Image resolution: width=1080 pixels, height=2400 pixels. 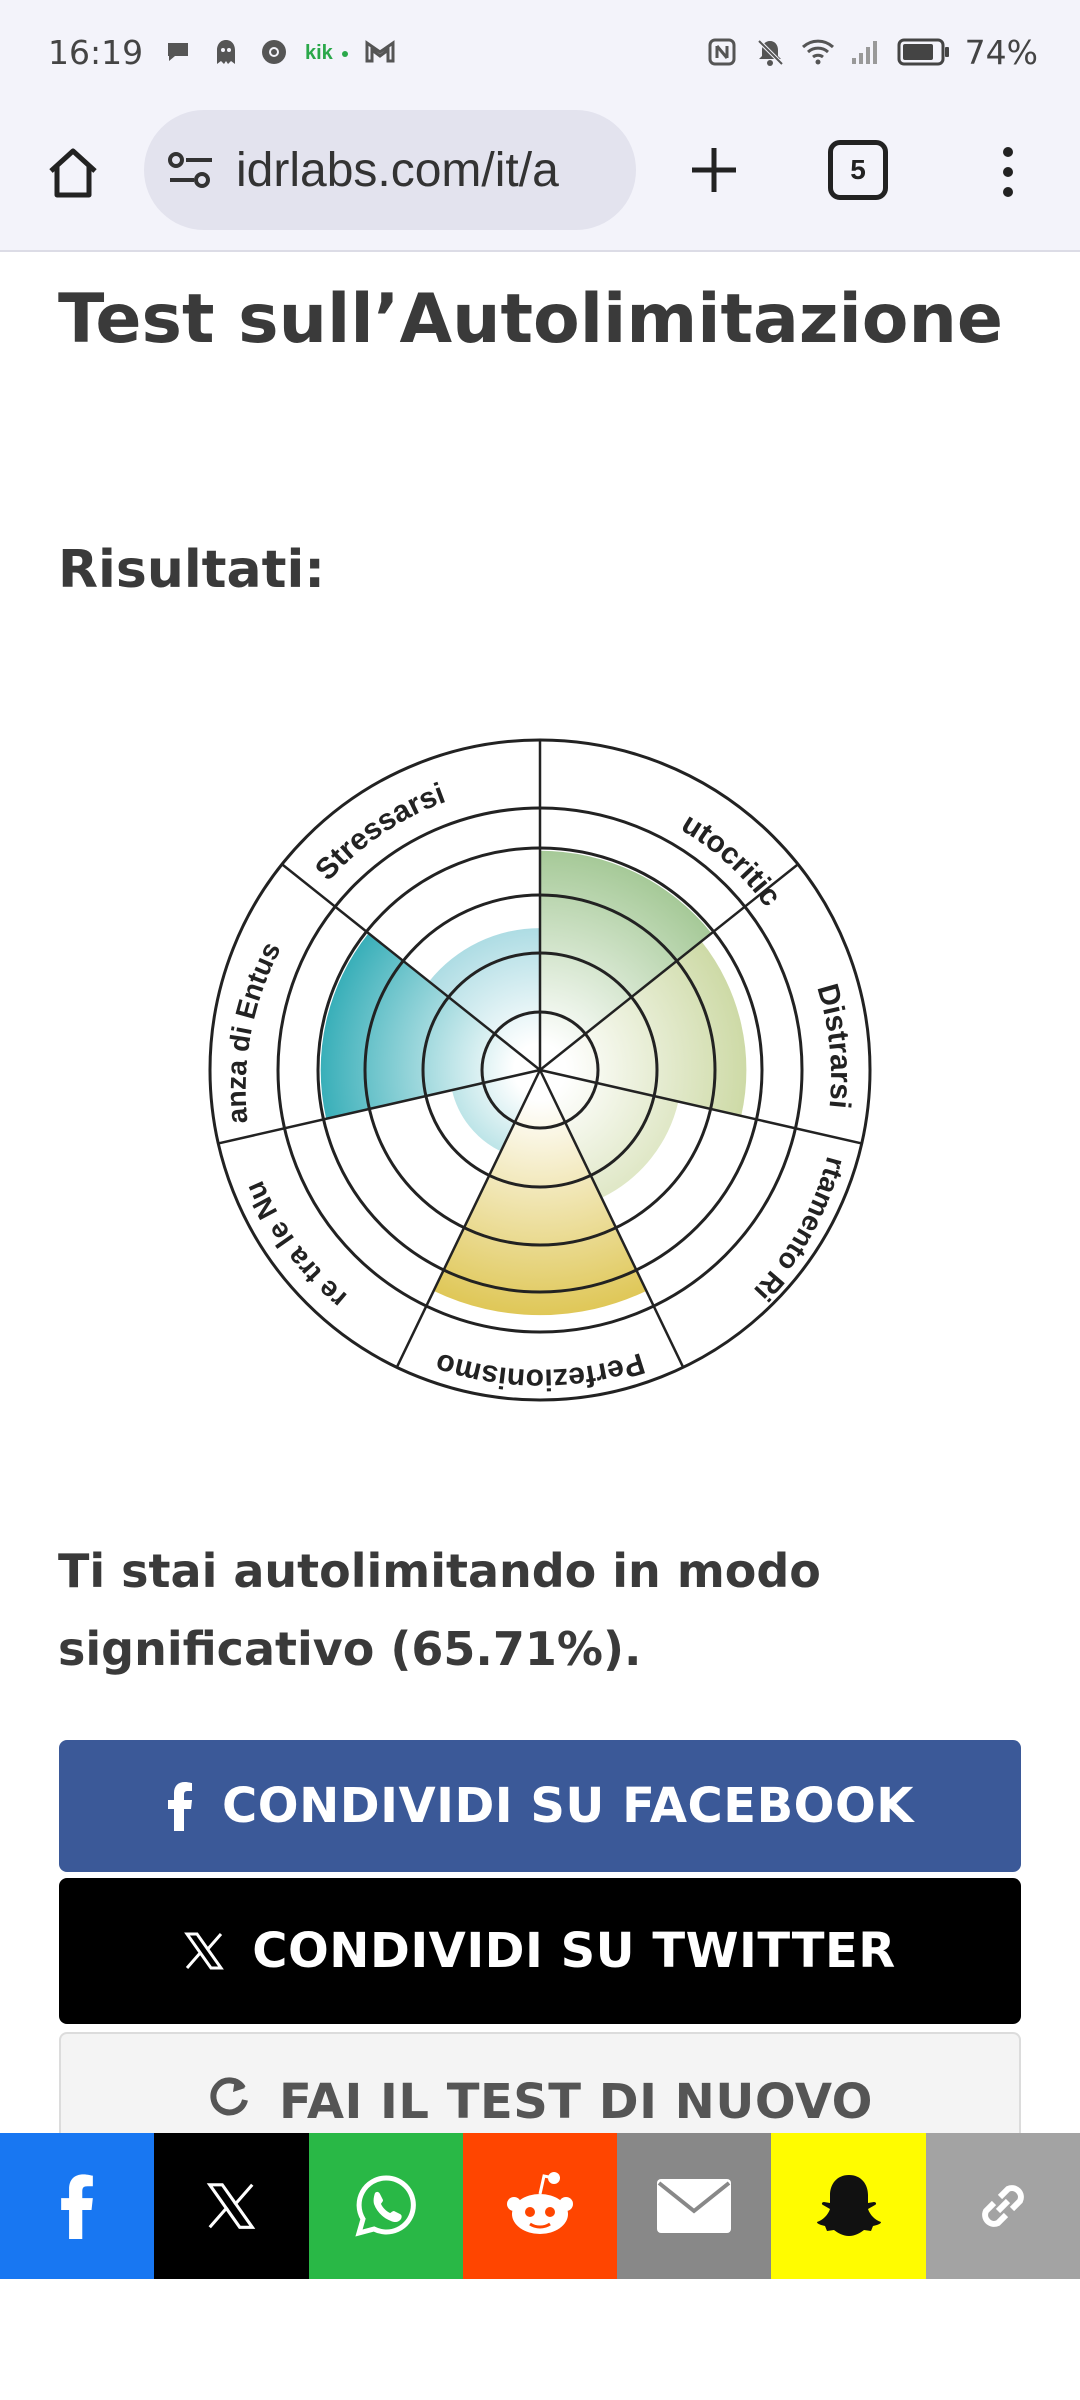 What do you see at coordinates (540, 52) in the screenshot?
I see `status-bar: 16:19 kik 74%` at bounding box center [540, 52].